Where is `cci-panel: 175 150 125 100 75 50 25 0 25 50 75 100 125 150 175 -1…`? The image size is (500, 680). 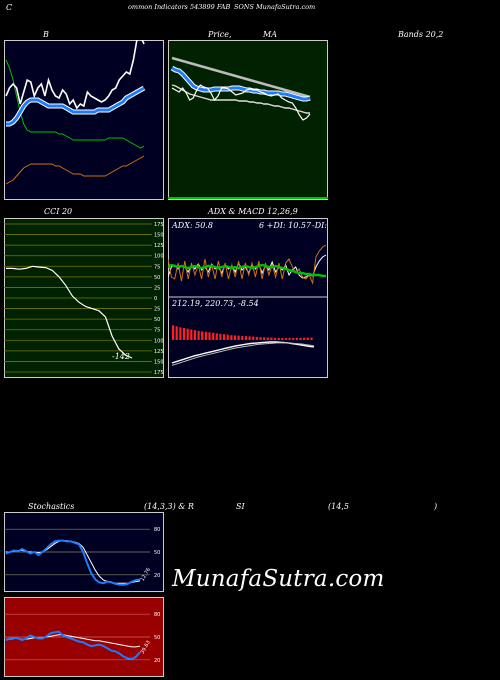 cci-panel: 175 150 125 100 75 50 25 0 25 50 75 100 125 150 175 -1… is located at coordinates (84, 298).